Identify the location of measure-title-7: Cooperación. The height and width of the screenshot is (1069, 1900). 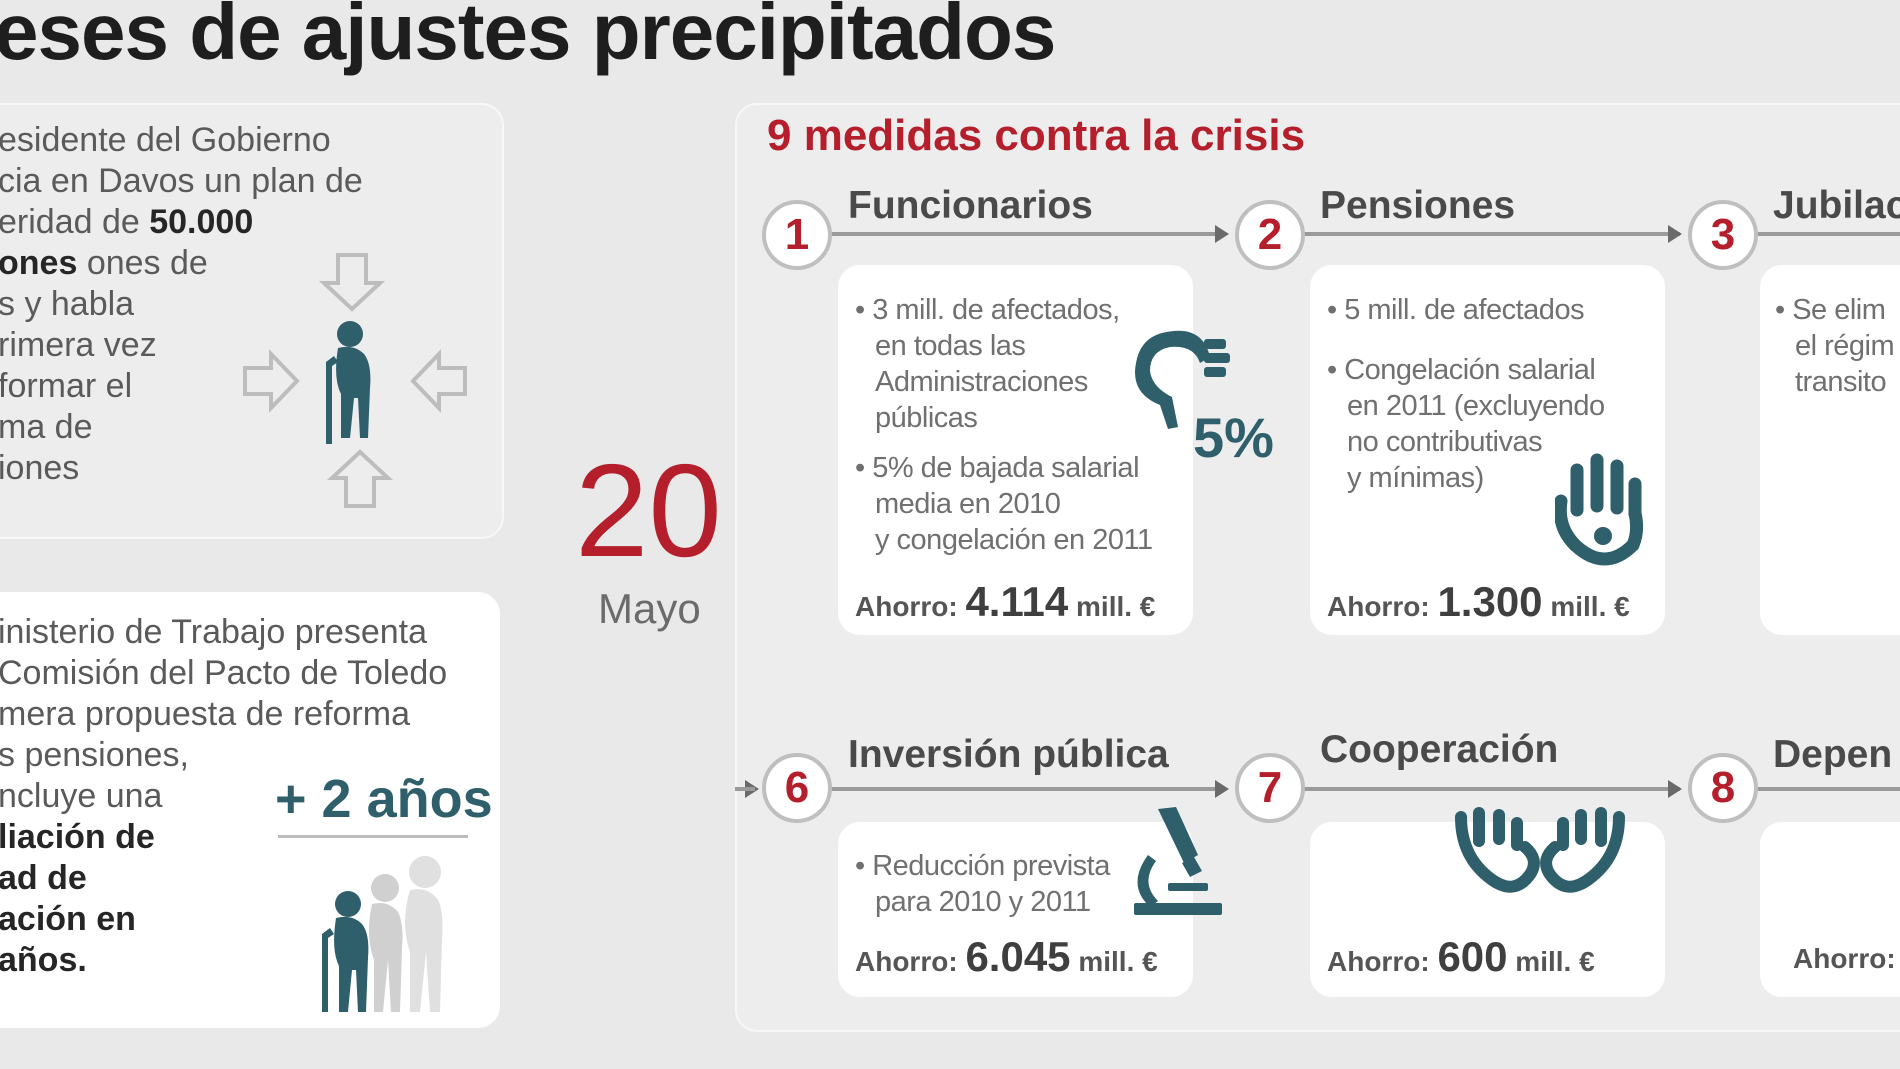
(1439, 749).